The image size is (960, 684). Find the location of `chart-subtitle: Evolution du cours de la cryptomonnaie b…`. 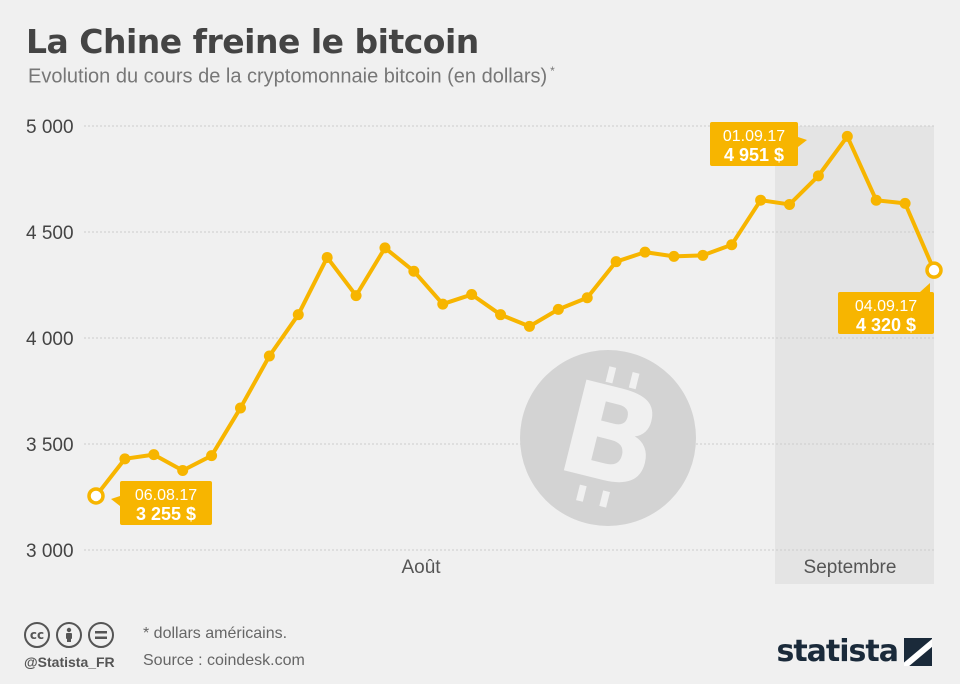

chart-subtitle: Evolution du cours de la cryptomonnaie b… is located at coordinates (291, 76).